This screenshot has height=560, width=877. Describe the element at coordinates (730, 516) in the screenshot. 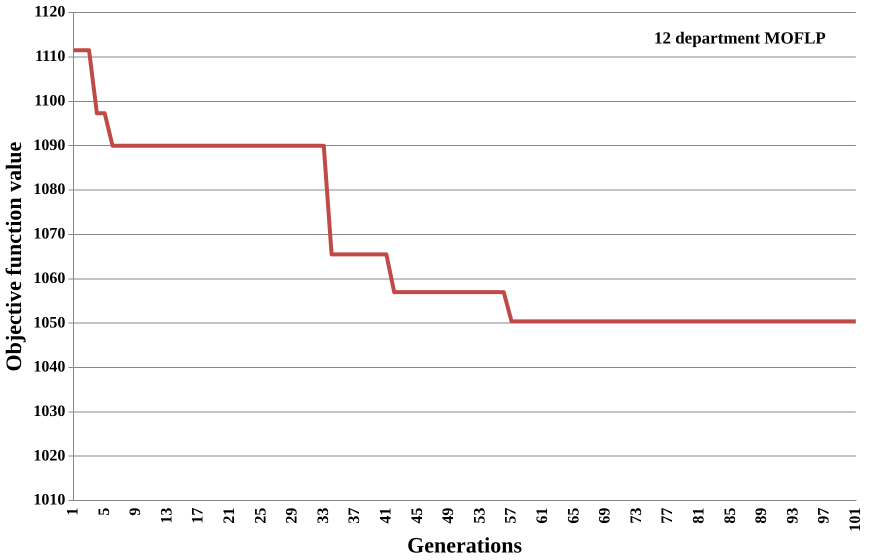

I see `x-tick-label: 85` at that location.